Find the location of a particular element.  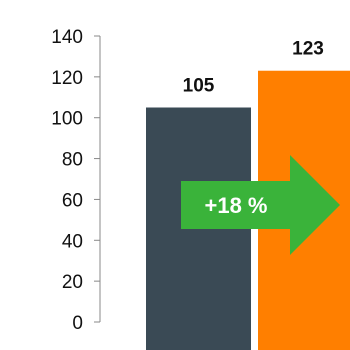

y-tick-label: 0 is located at coordinates (77, 323).